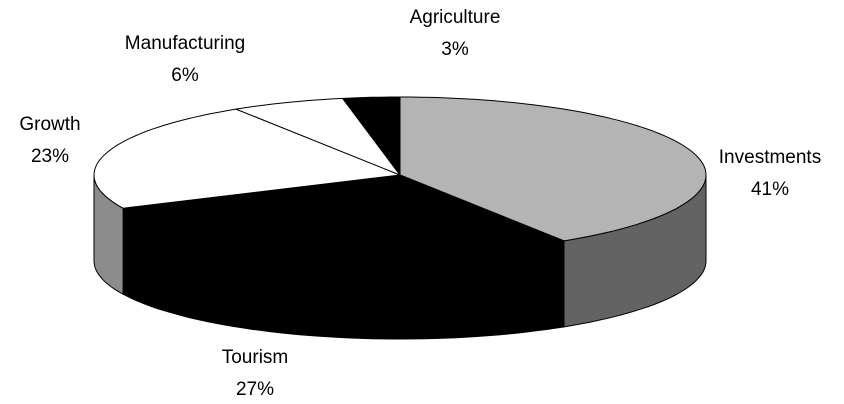 The width and height of the screenshot is (844, 404). What do you see at coordinates (455, 17) in the screenshot?
I see `slice-label: Agriculture` at bounding box center [455, 17].